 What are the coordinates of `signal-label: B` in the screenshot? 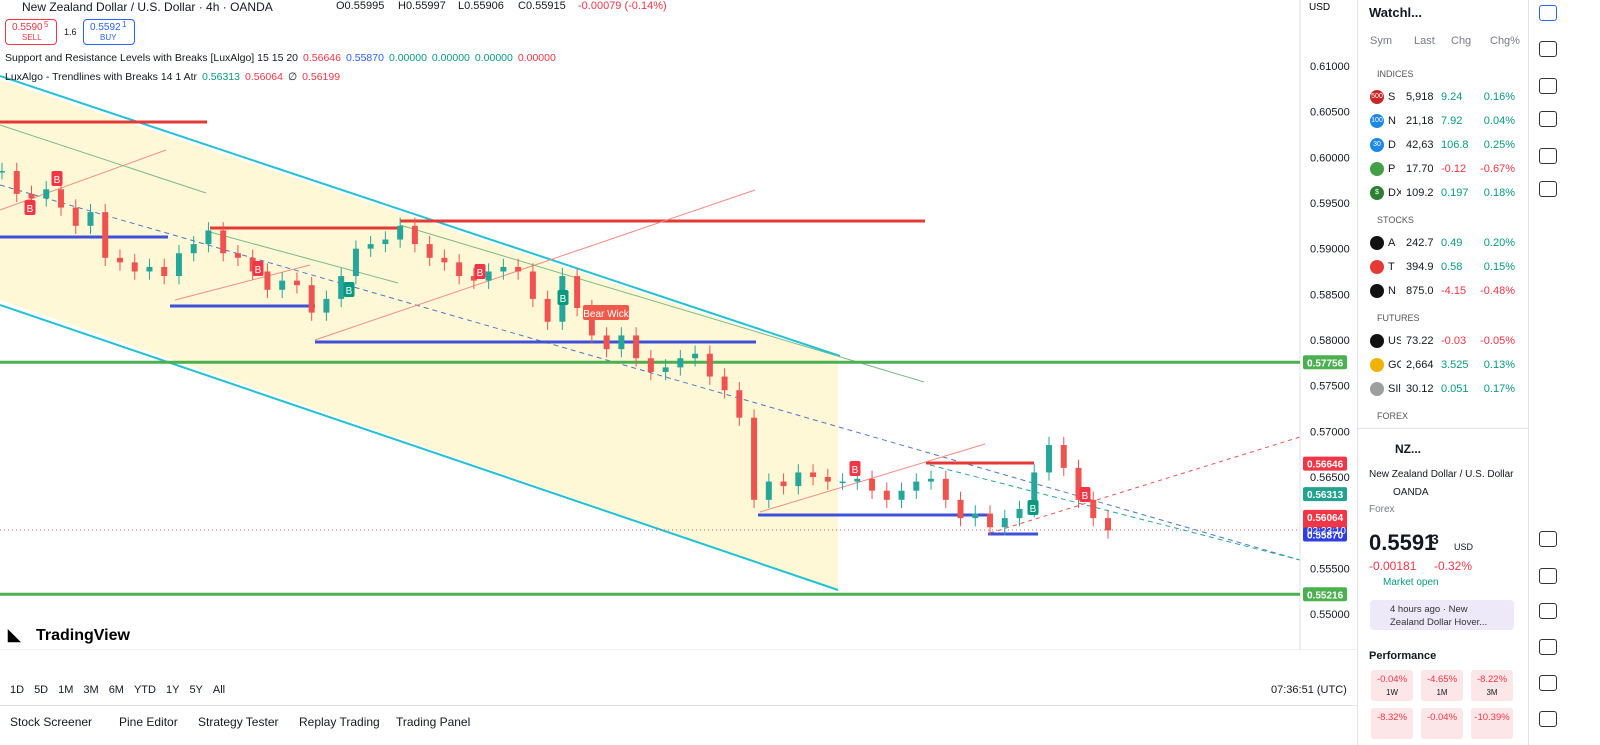 It's located at (349, 291).